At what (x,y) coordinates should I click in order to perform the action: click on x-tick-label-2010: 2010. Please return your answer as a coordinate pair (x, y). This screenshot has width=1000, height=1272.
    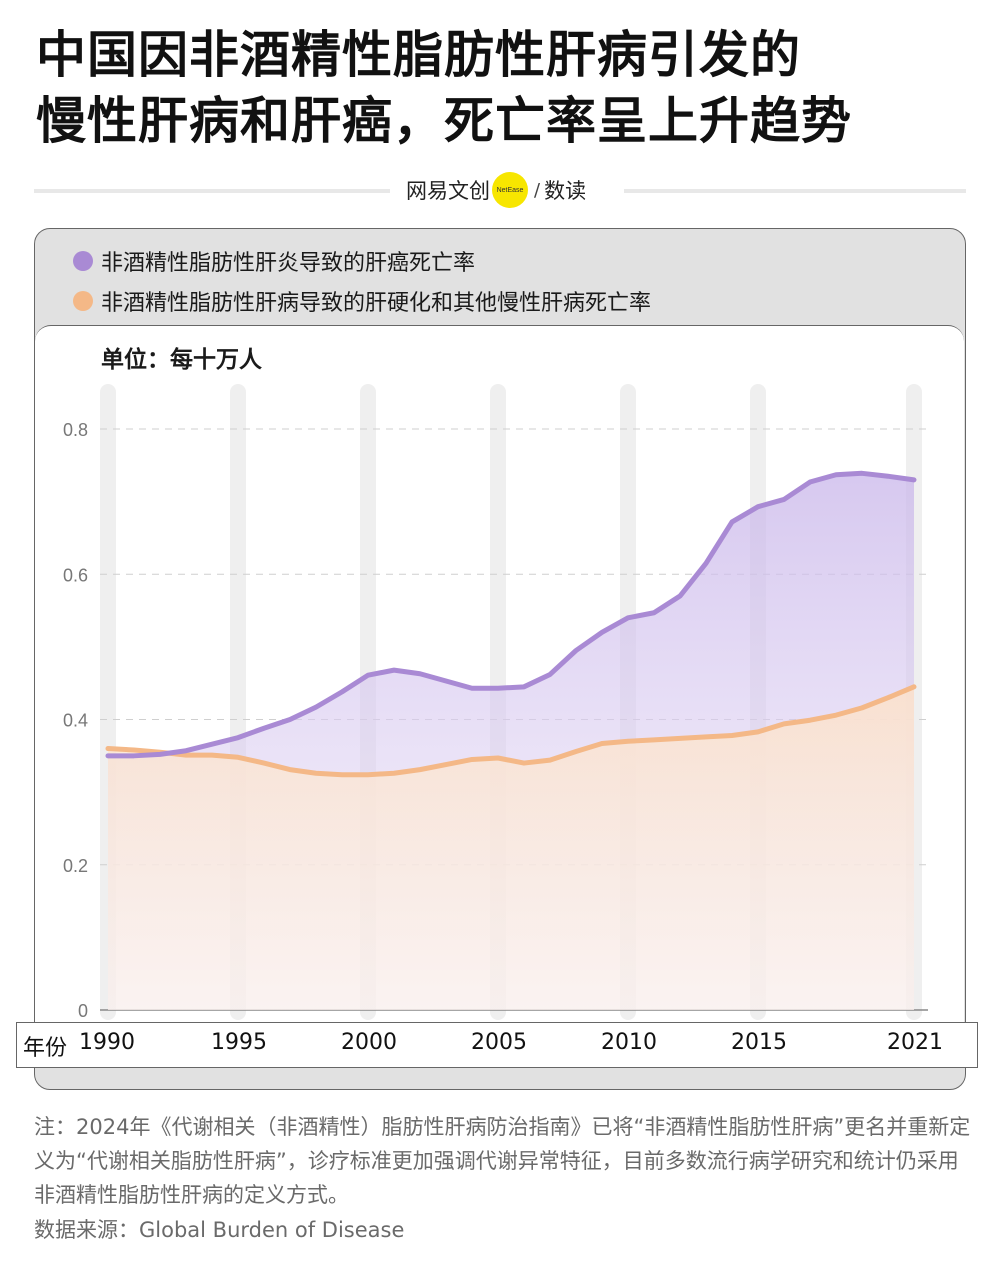
    Looking at the image, I should click on (629, 1042).